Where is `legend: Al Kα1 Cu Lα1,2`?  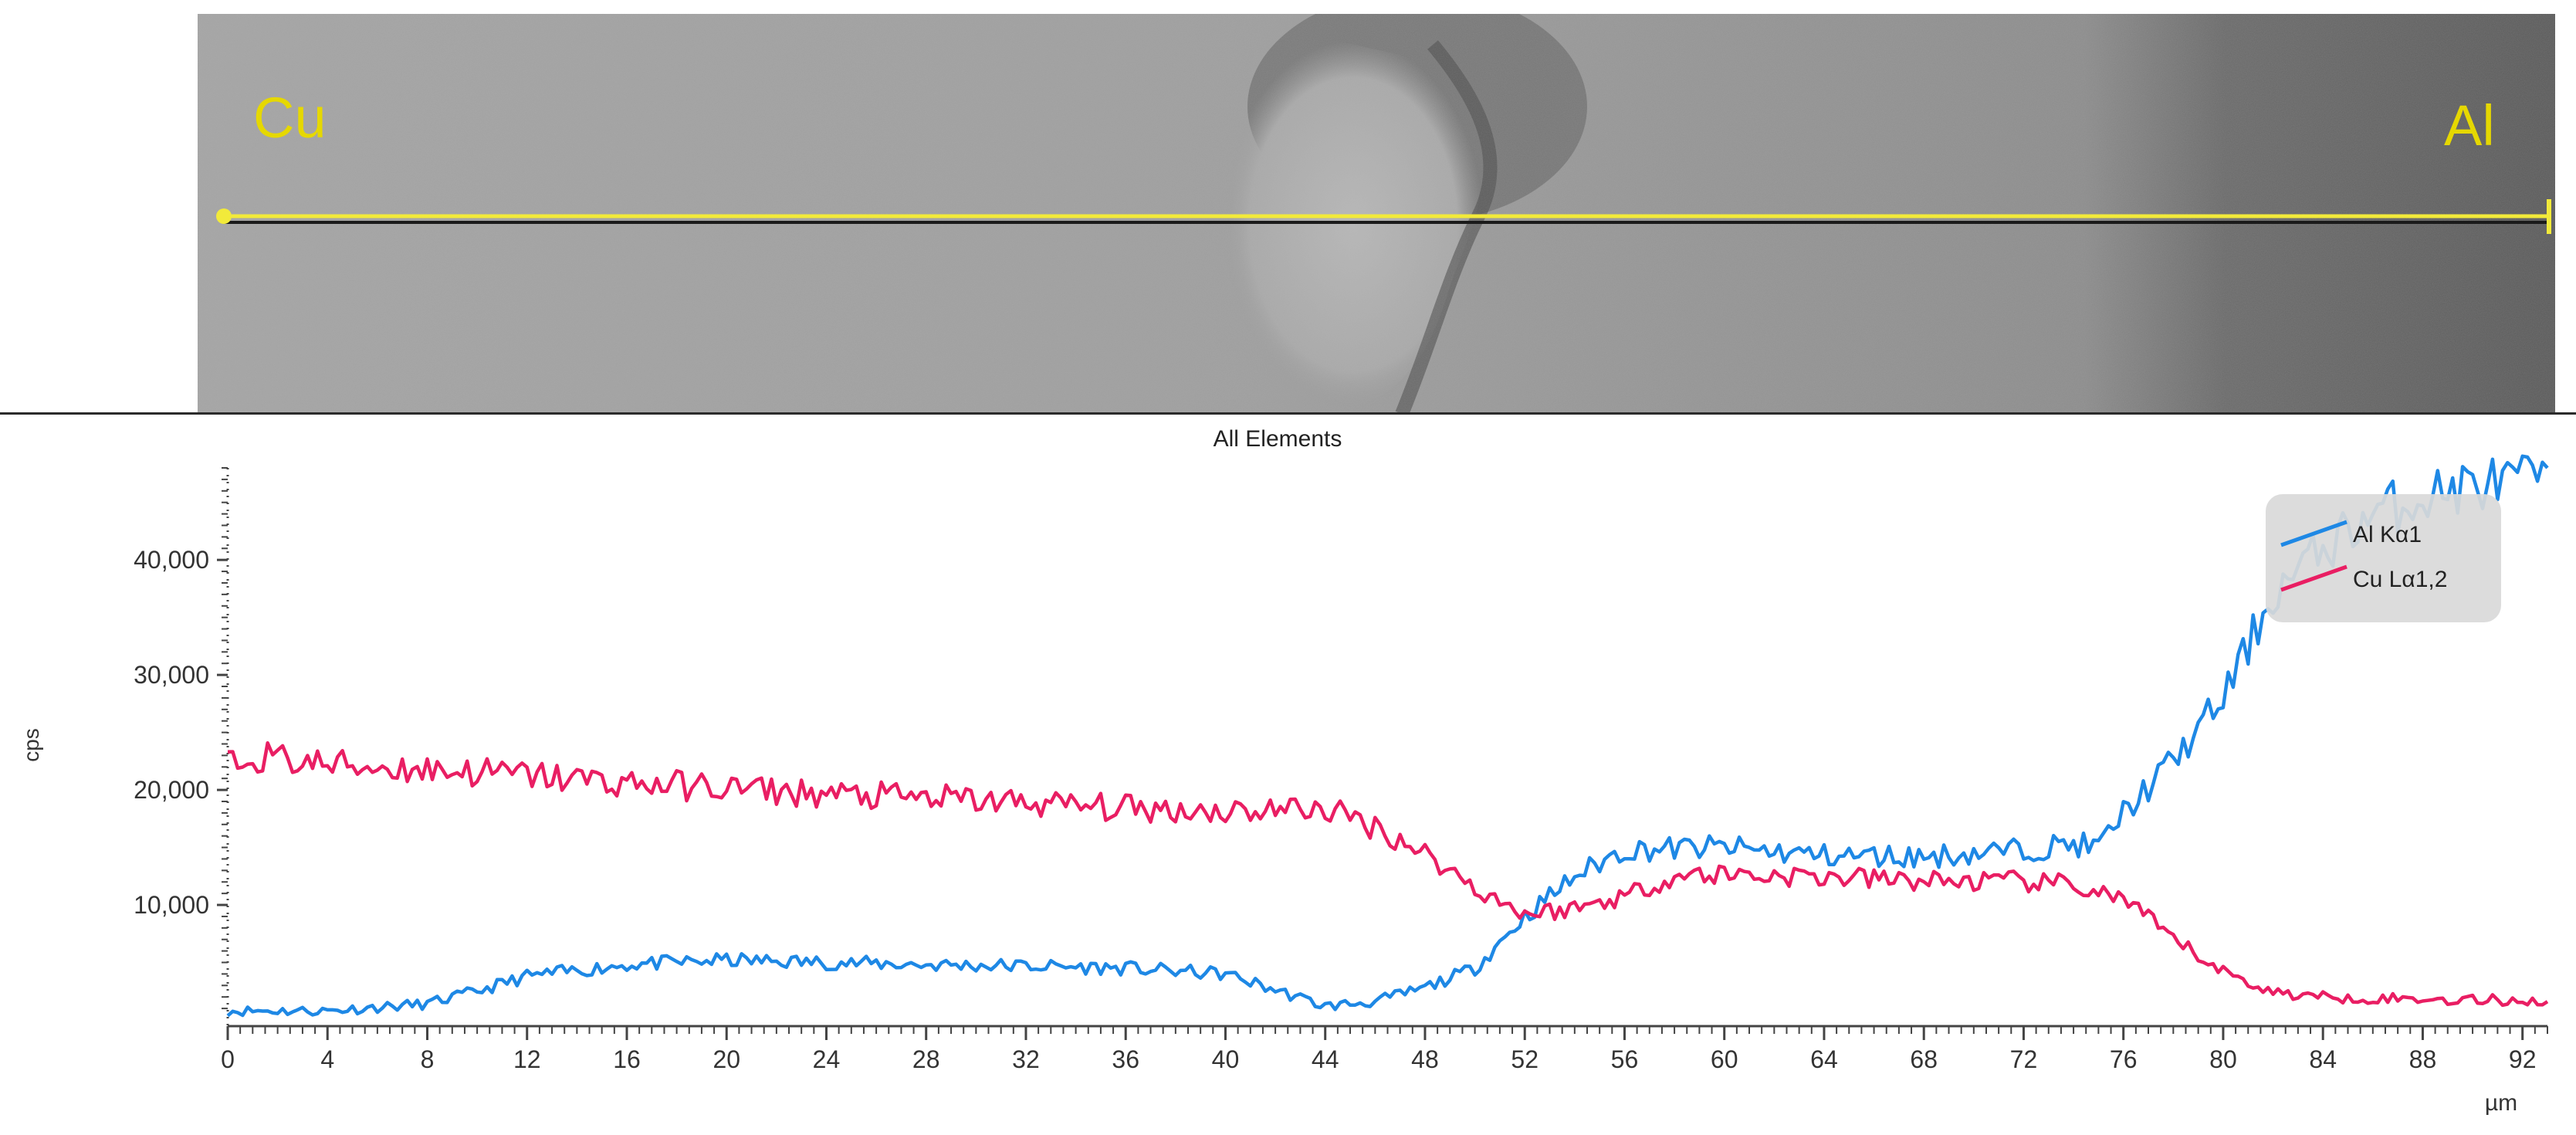
legend: Al Kα1 Cu Lα1,2 is located at coordinates (2383, 558).